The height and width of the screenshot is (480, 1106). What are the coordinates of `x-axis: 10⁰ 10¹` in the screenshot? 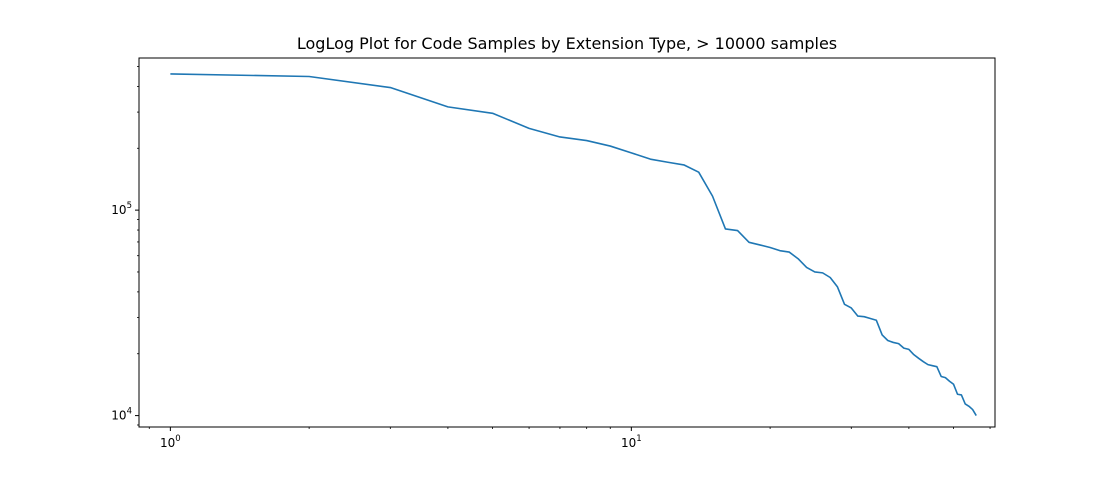 It's located at (569, 438).